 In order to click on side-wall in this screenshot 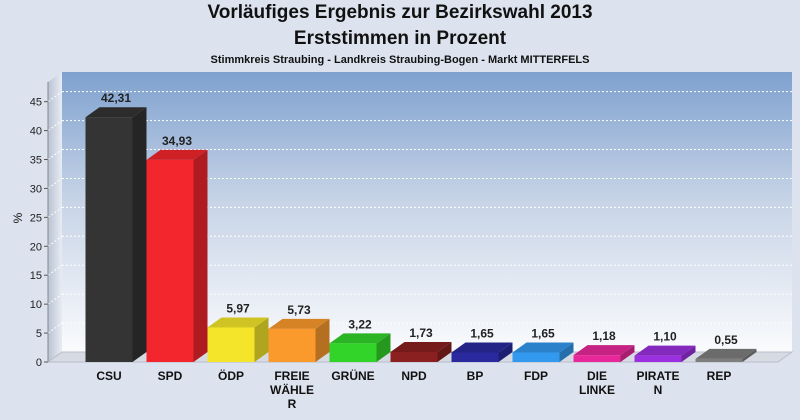, I will do `click(55, 217)`.